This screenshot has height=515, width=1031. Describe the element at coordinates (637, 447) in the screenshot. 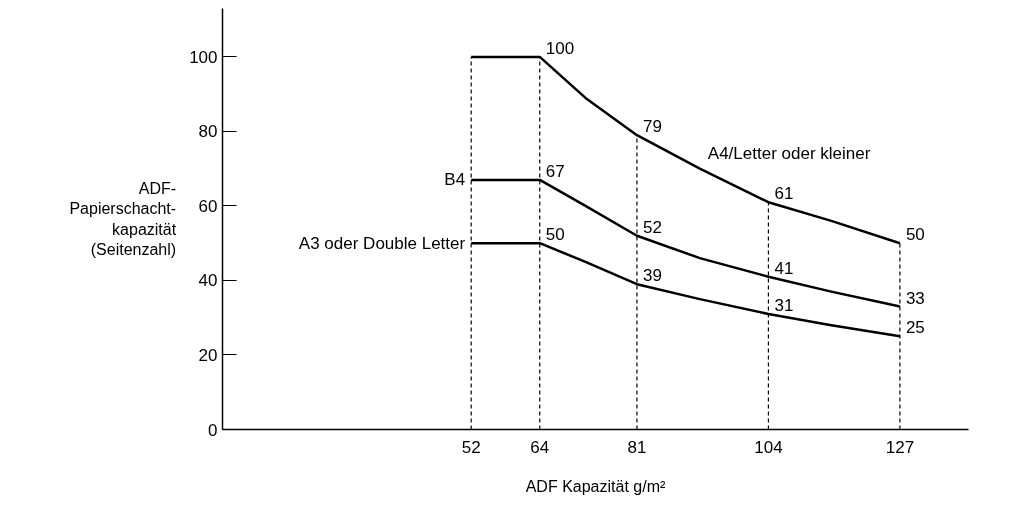

I see `x-tick-label: 81` at that location.